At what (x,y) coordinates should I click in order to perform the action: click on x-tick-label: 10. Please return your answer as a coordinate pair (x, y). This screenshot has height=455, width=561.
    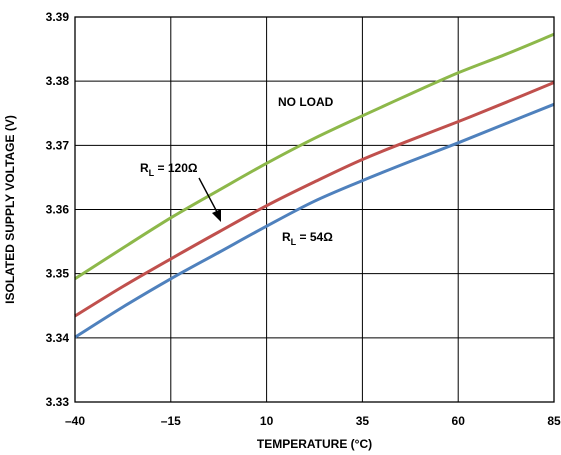
    Looking at the image, I should click on (267, 421).